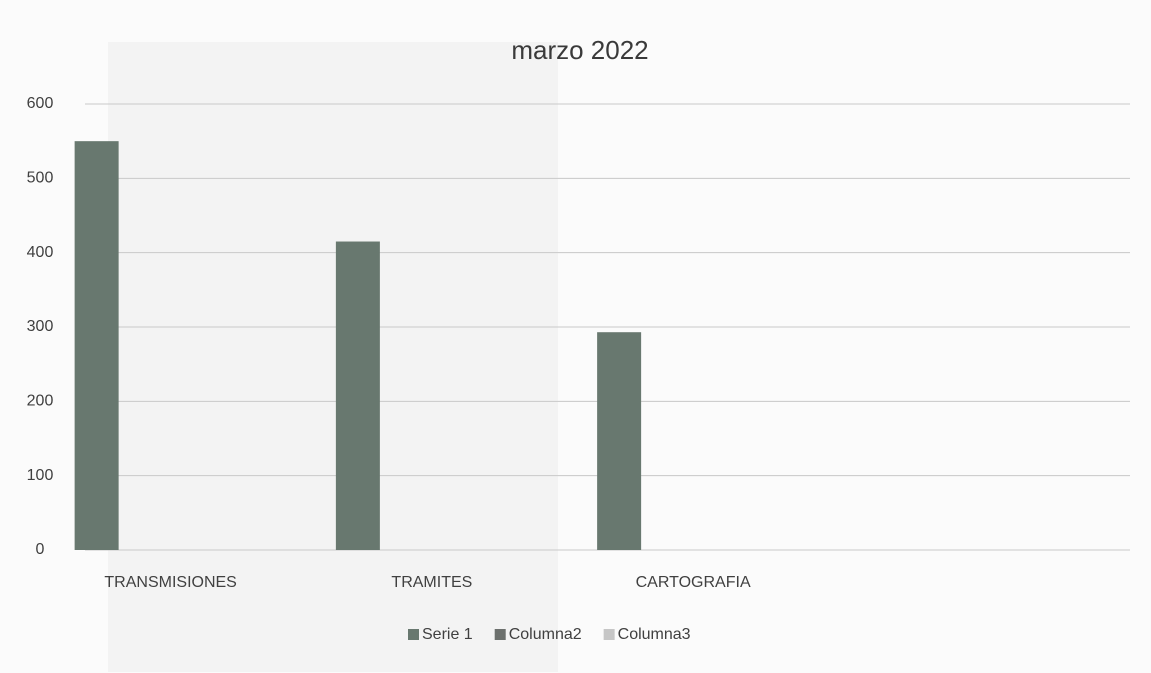  I want to click on legend-label: Serie 1, so click(447, 634).